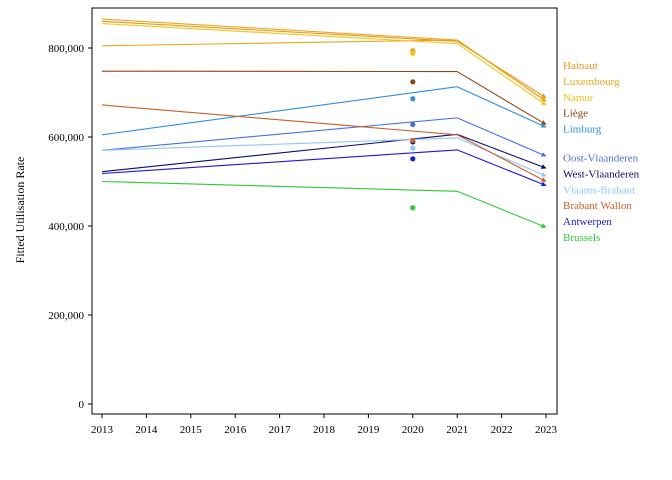  Describe the element at coordinates (546, 430) in the screenshot. I see `x-tick-label: 2023` at that location.